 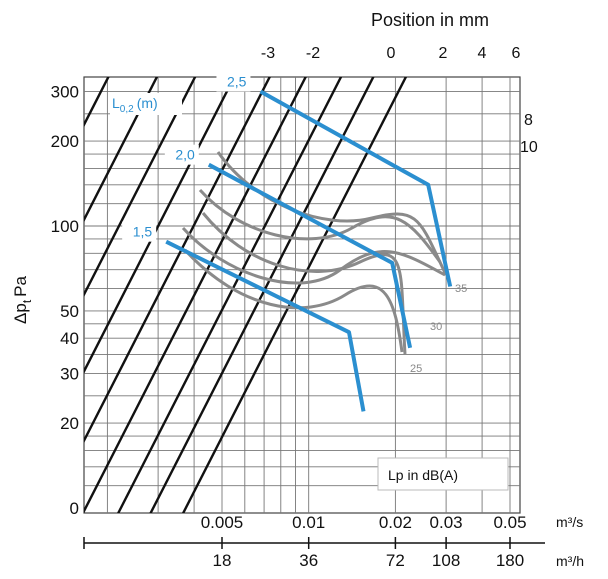 What do you see at coordinates (308, 560) in the screenshot?
I see `x-axis-2-tick-label: 36` at bounding box center [308, 560].